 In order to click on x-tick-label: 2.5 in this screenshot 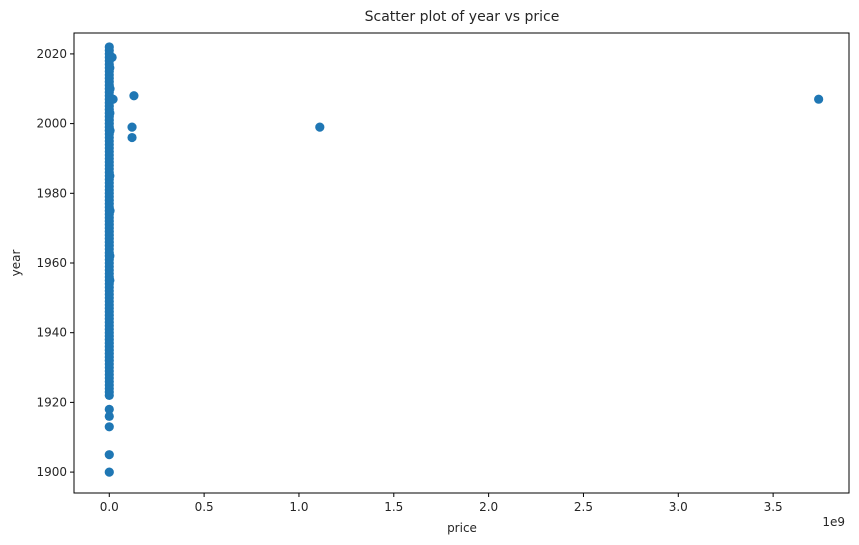, I will do `click(583, 507)`.